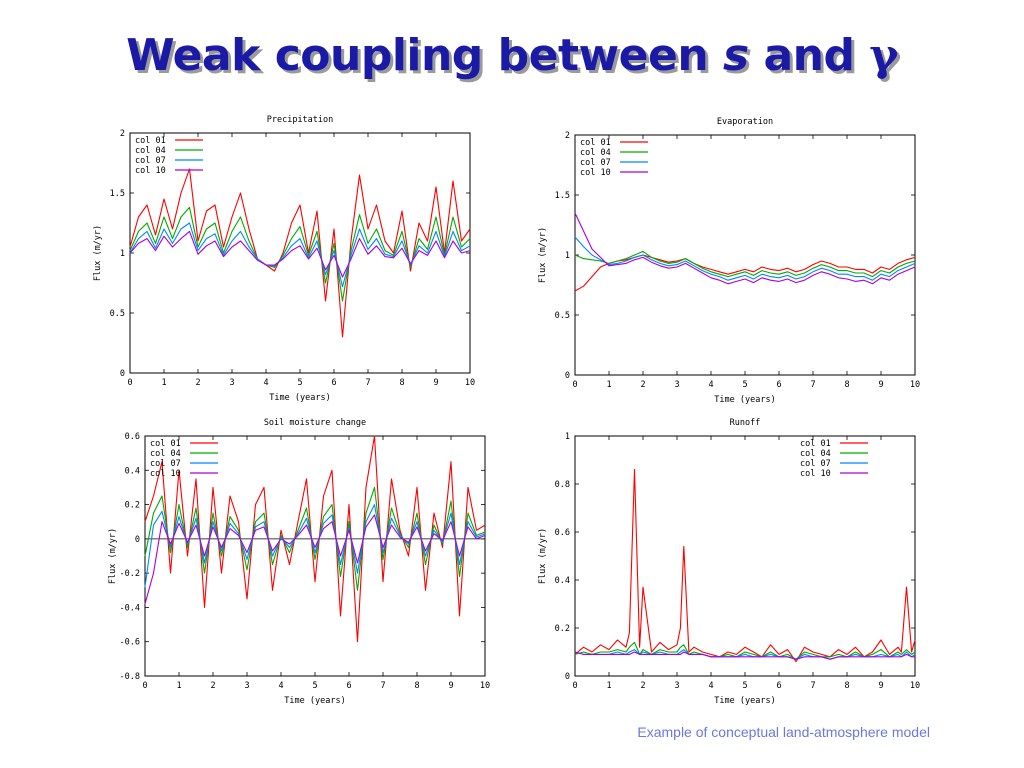  What do you see at coordinates (710, 686) in the screenshot?
I see `runoff-xtick-label: 4` at bounding box center [710, 686].